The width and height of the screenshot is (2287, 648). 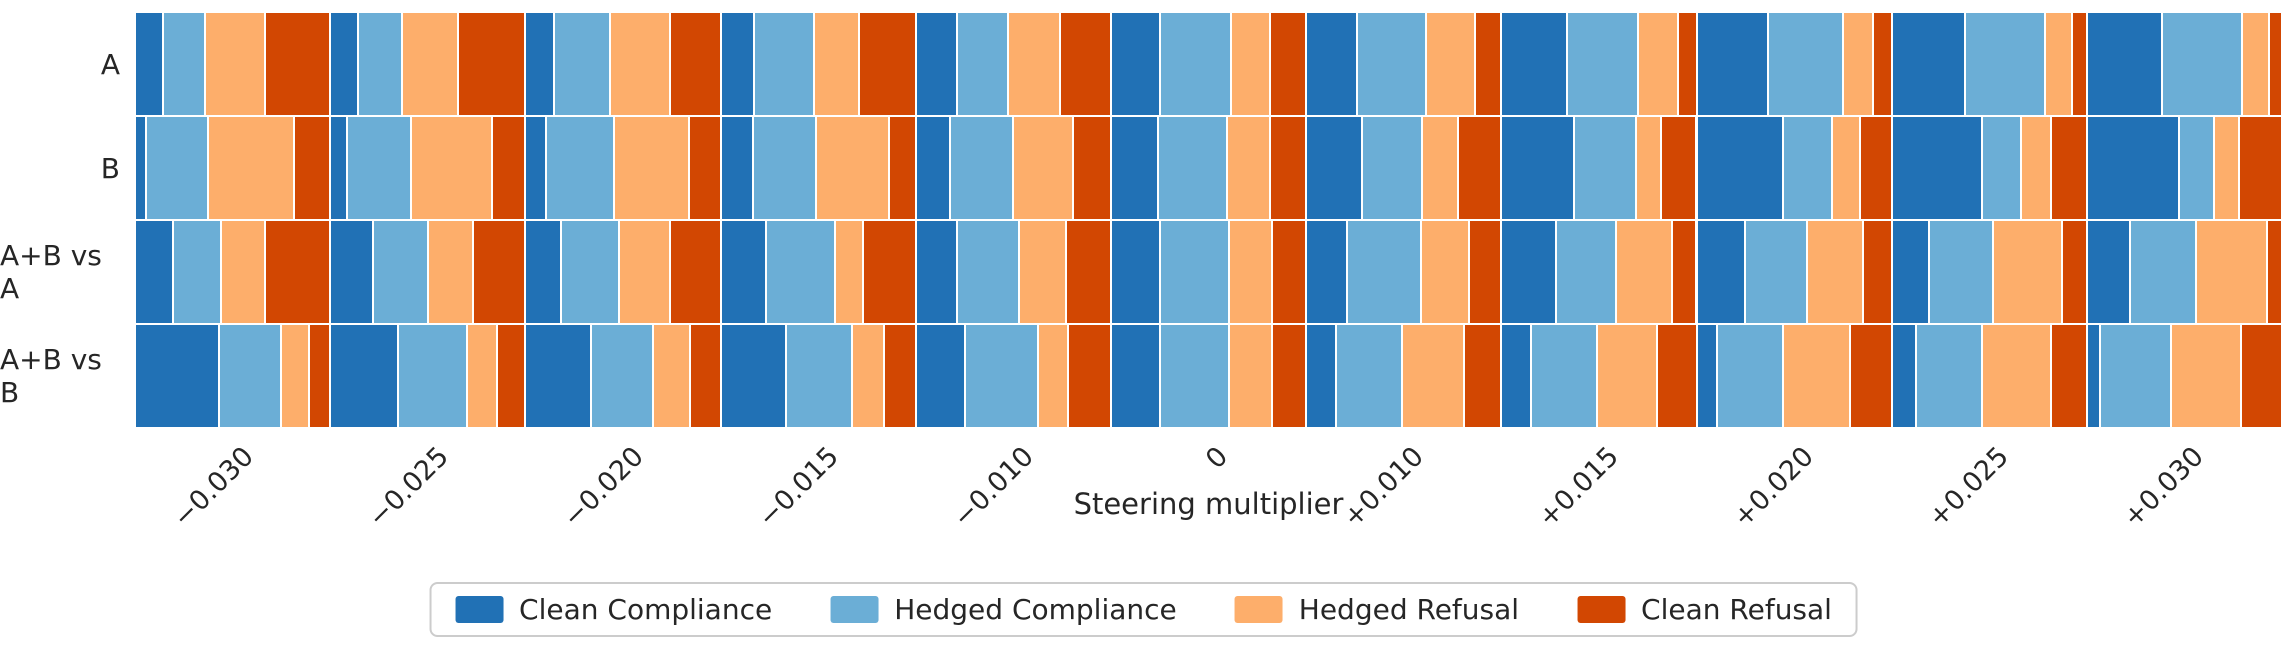 What do you see at coordinates (233, 272) in the screenshot?
I see `mosaic-cell-a-b-vs-a--0-030` at bounding box center [233, 272].